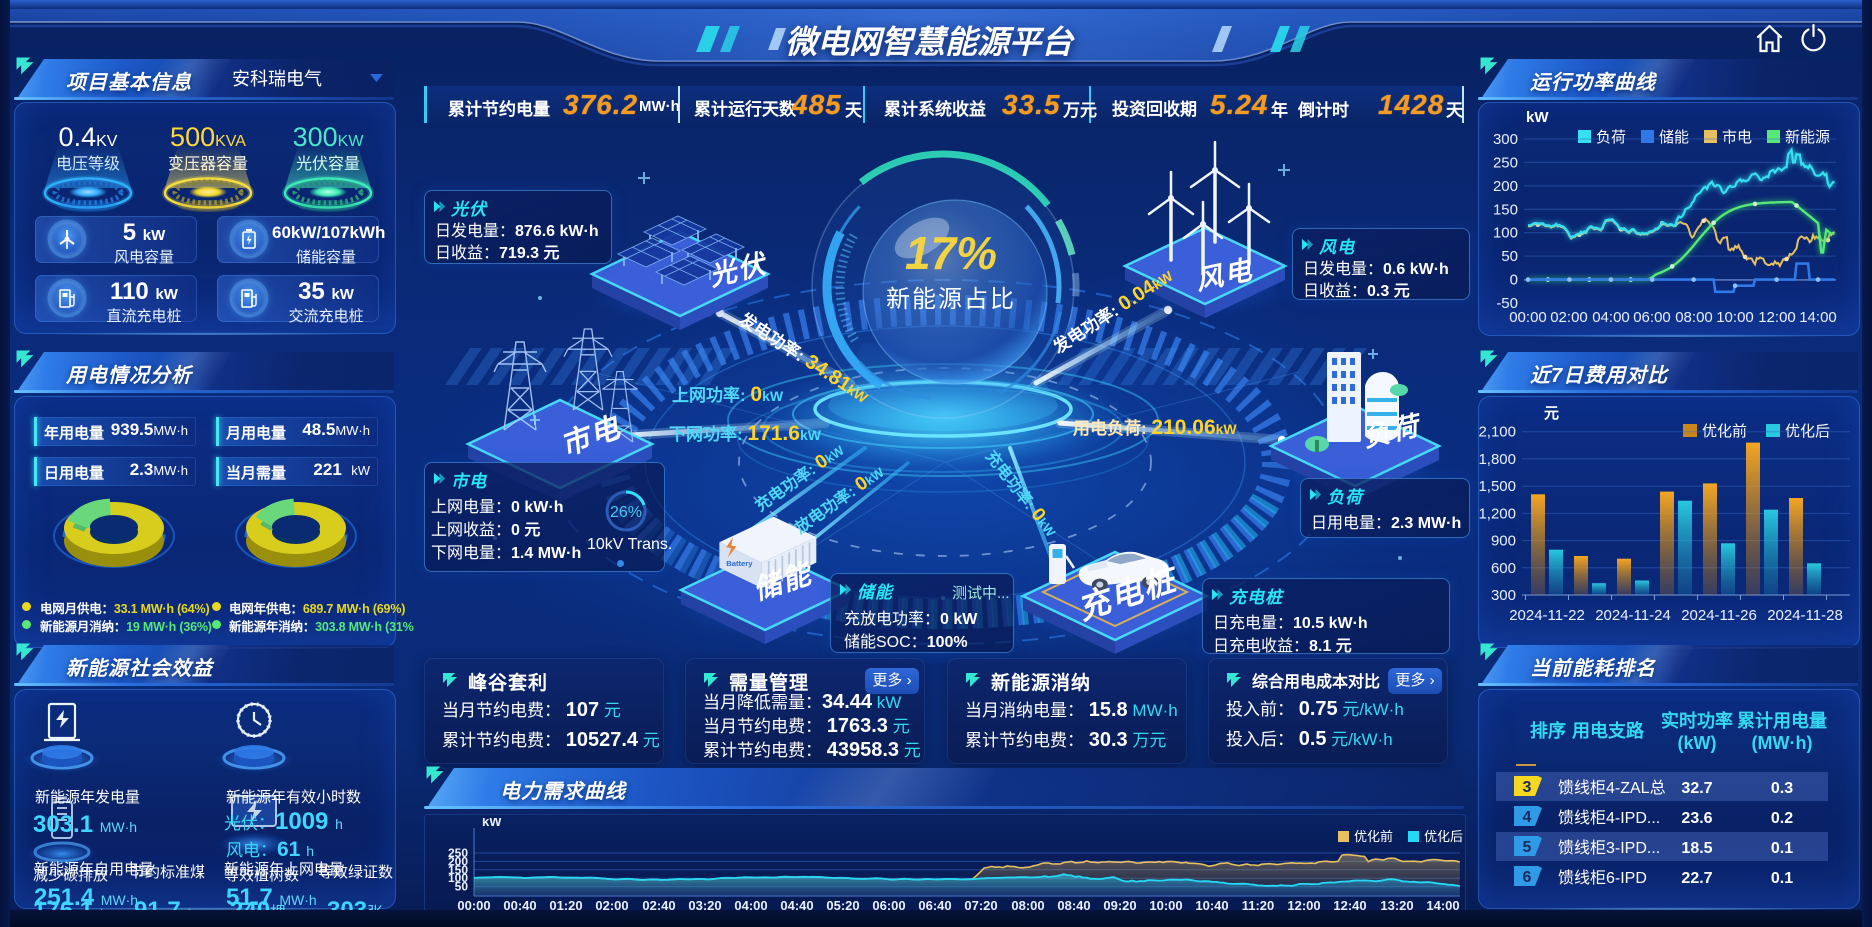 The width and height of the screenshot is (1872, 927). Describe the element at coordinates (1611, 137) in the screenshot. I see `svg-text: 负荷` at that location.